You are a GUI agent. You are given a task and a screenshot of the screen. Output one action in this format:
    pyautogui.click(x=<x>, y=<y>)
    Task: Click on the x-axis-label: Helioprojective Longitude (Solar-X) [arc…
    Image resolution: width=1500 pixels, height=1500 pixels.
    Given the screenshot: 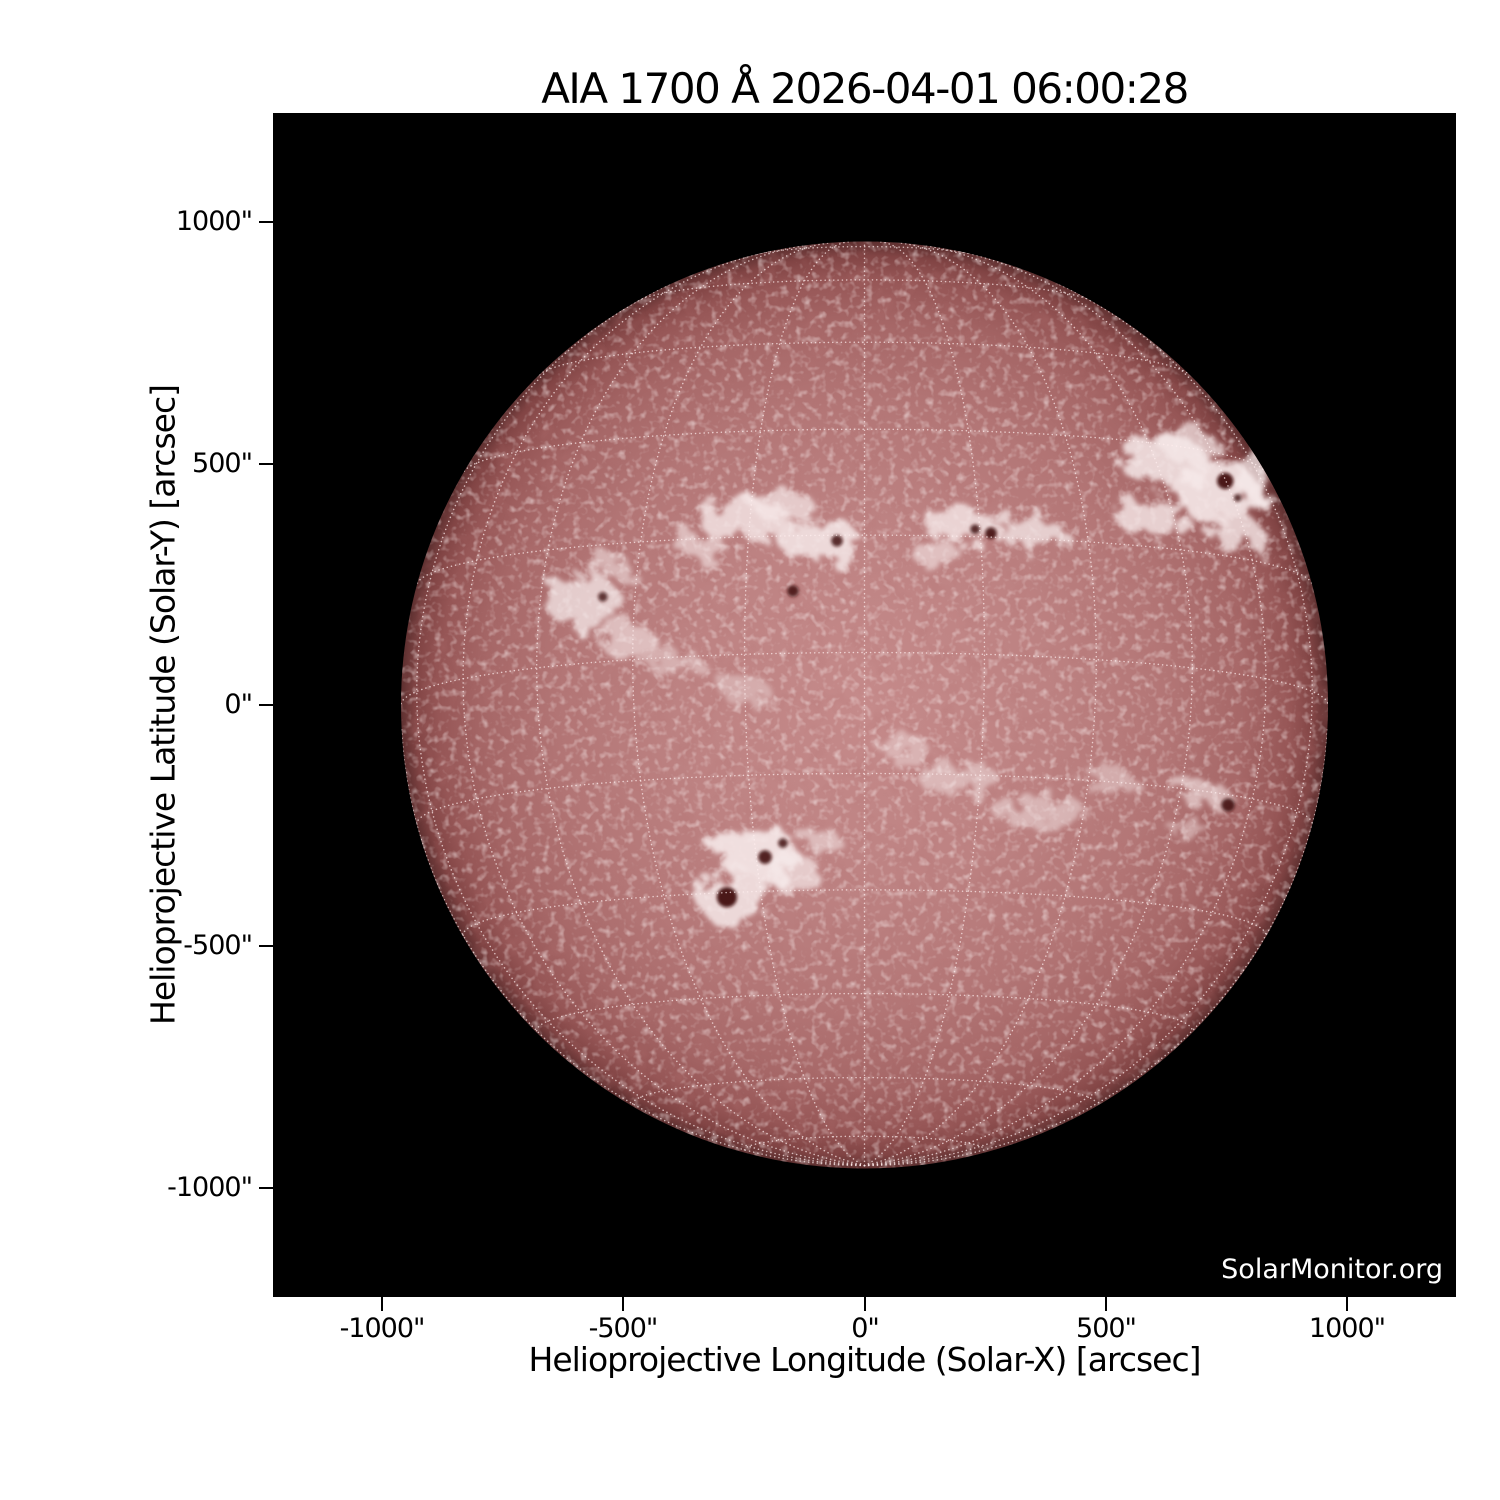 What is the action you would take?
    pyautogui.click(x=865, y=1359)
    